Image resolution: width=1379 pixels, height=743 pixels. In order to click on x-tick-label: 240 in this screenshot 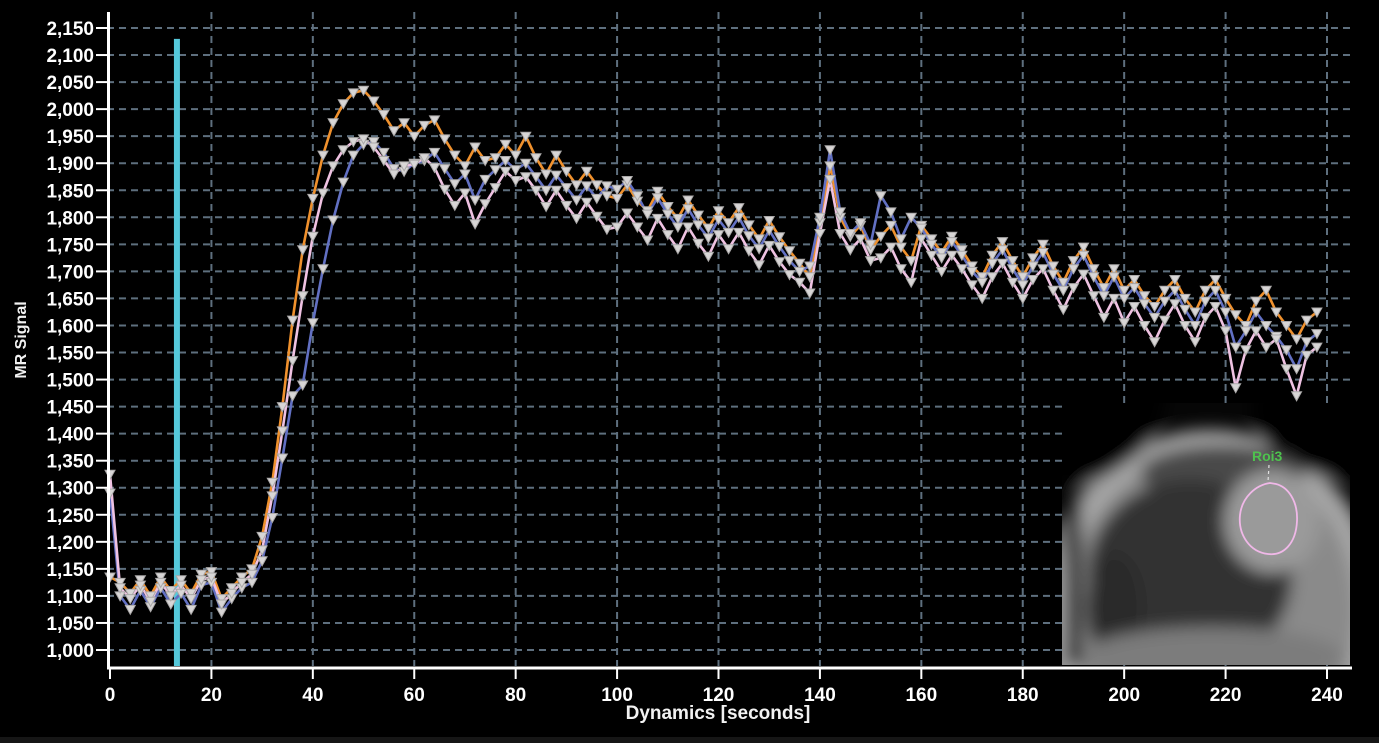, I will do `click(1327, 695)`.